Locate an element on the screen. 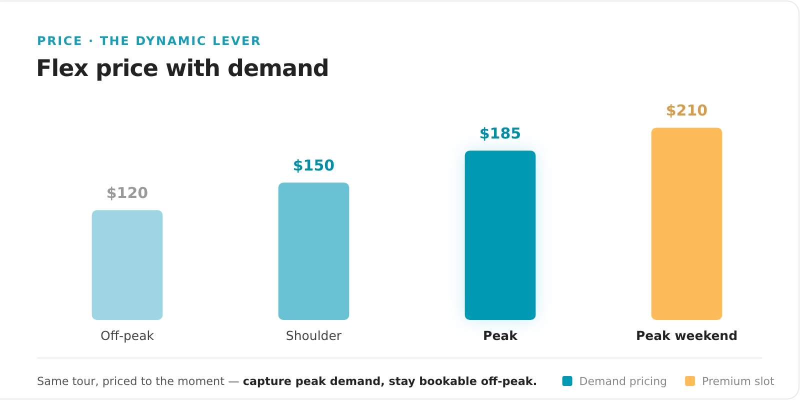  data-label: $120 is located at coordinates (127, 193).